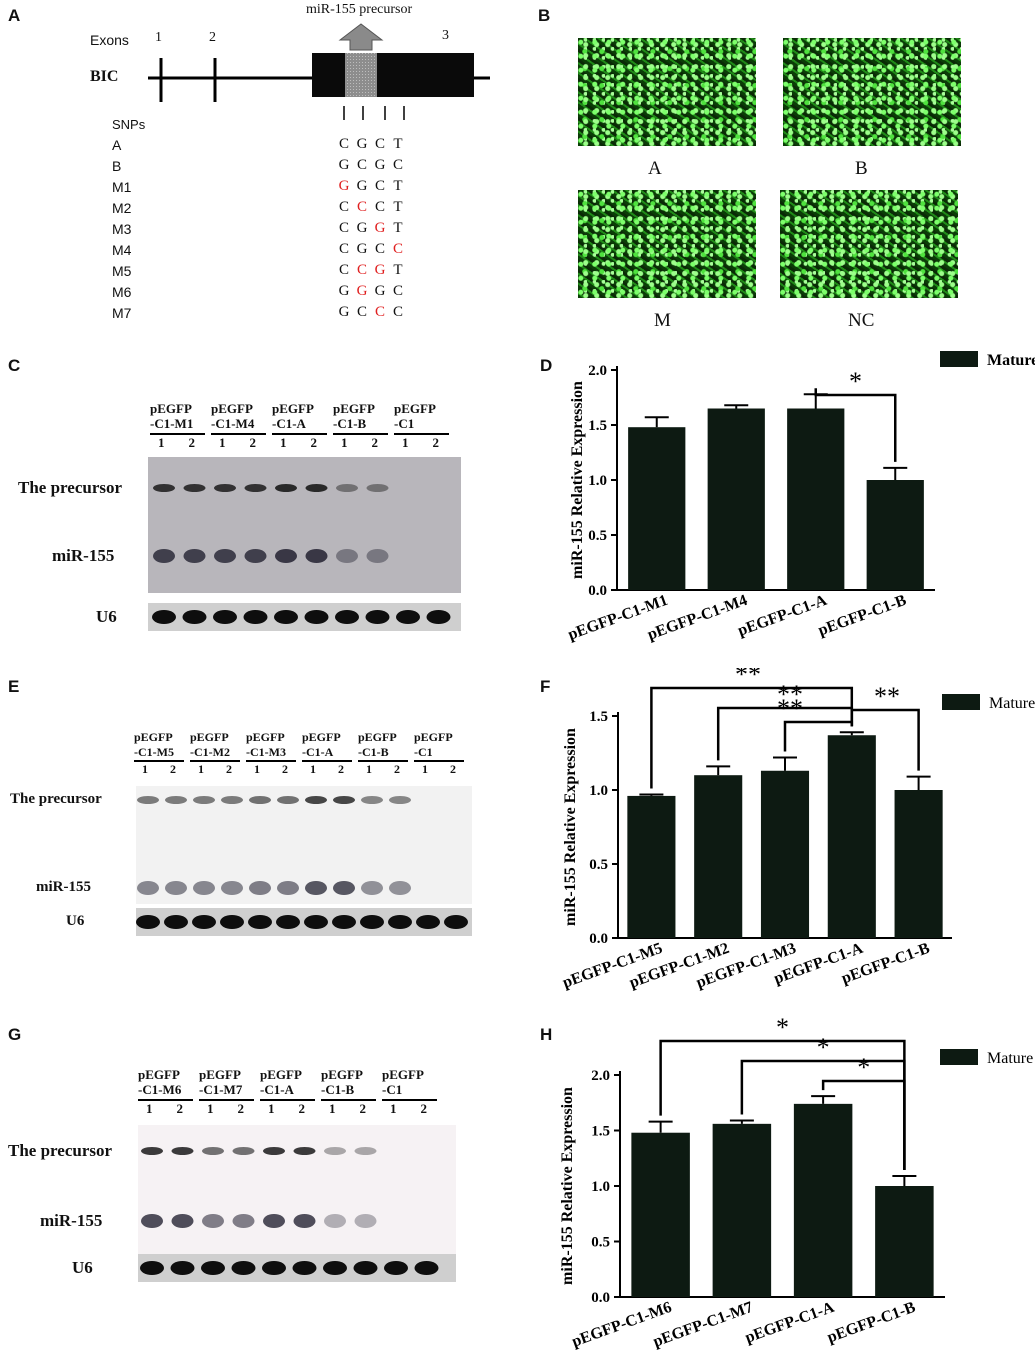  What do you see at coordinates (122, 187) in the screenshot?
I see `snp-row-label: M1` at bounding box center [122, 187].